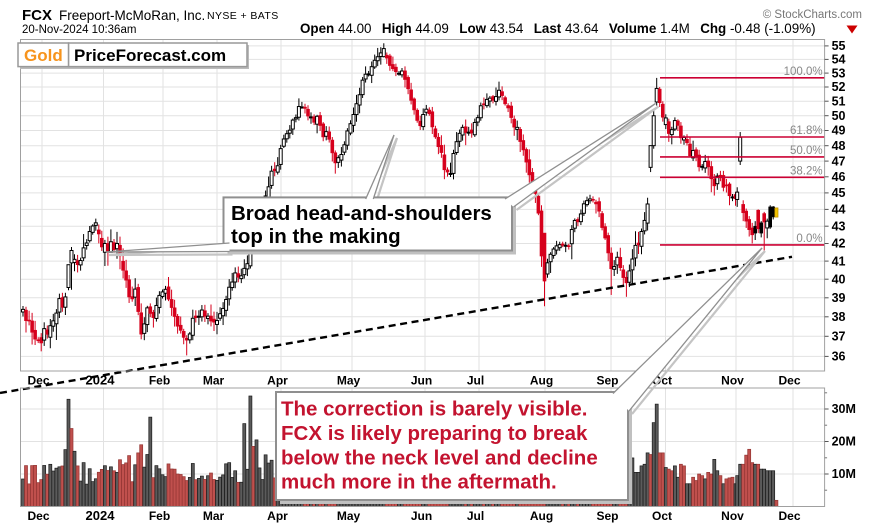 This screenshot has height=531, width=875. I want to click on svg-text: 55, so click(839, 46).